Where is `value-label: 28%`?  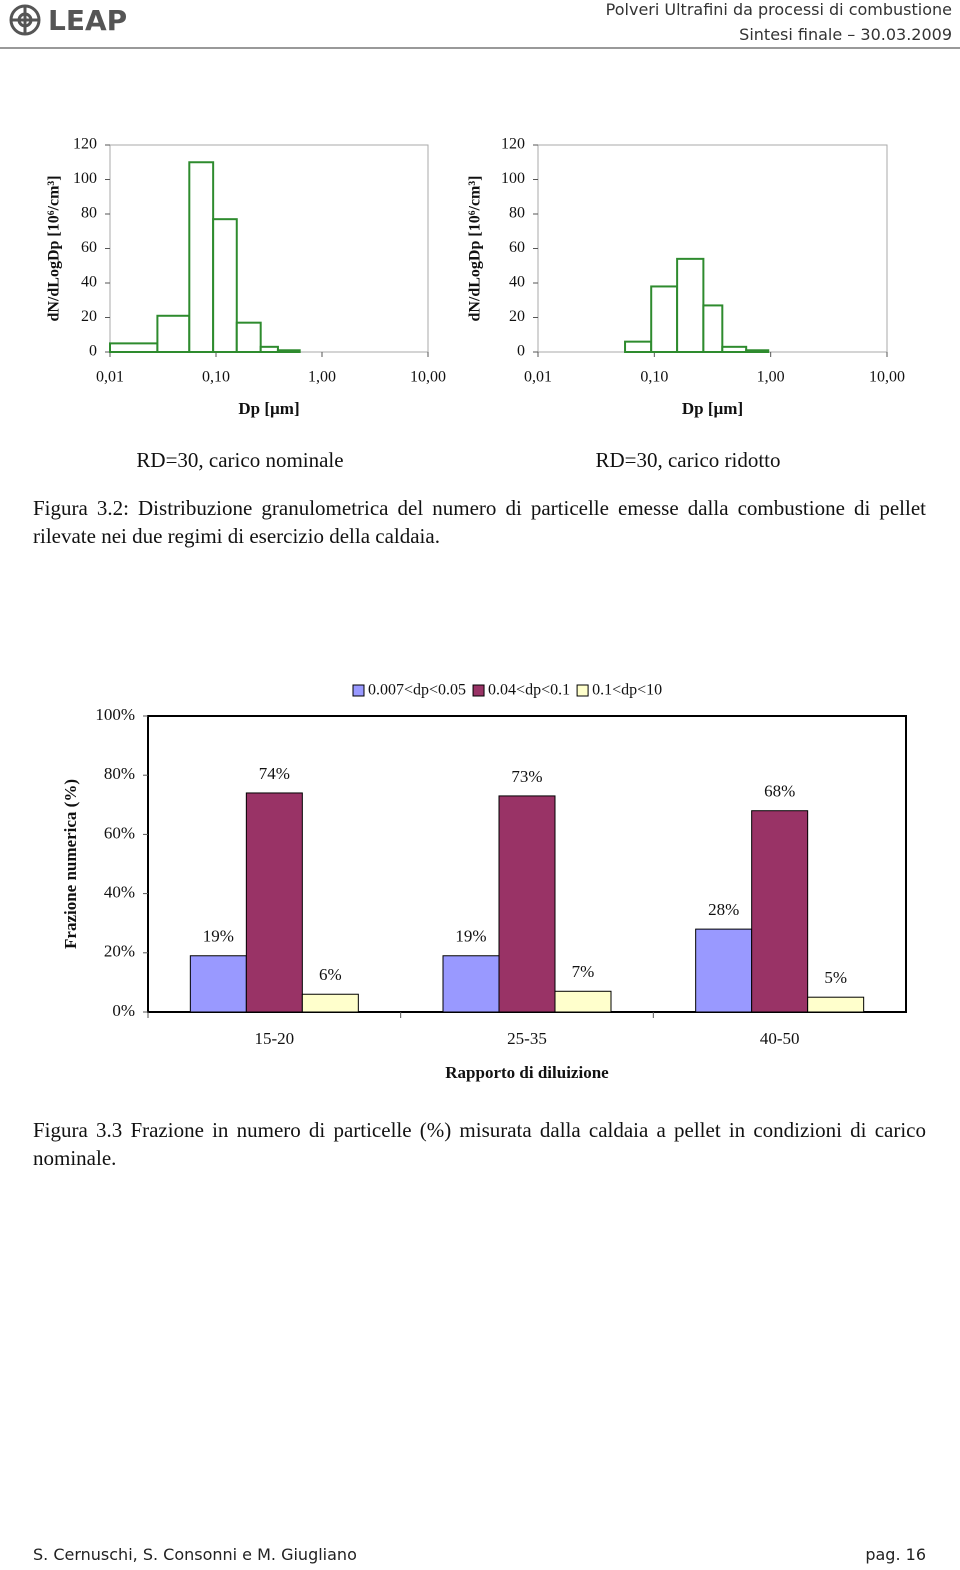
value-label: 28% is located at coordinates (723, 909).